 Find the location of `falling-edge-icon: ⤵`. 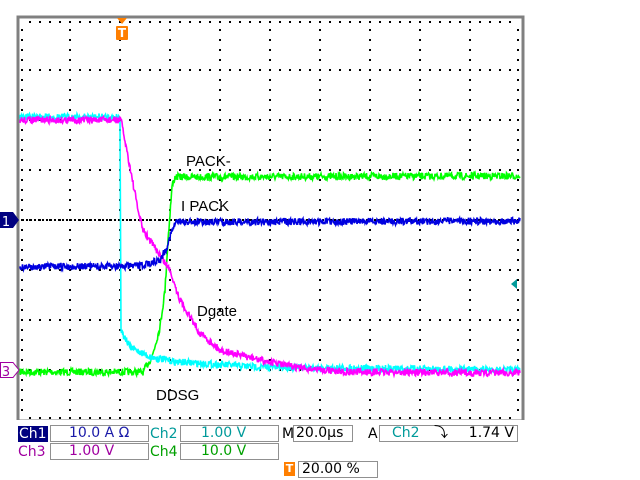

falling-edge-icon: ⤵ is located at coordinates (441, 433).